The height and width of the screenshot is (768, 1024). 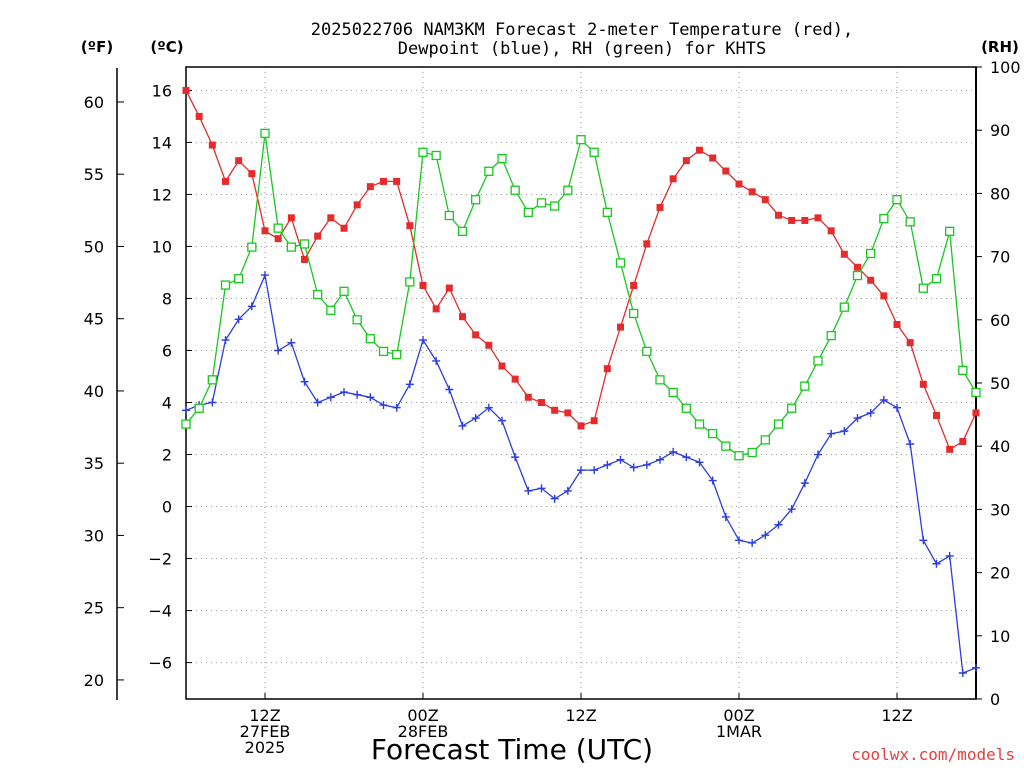 I want to click on celsius-tick-label: 6, so click(x=167, y=350).